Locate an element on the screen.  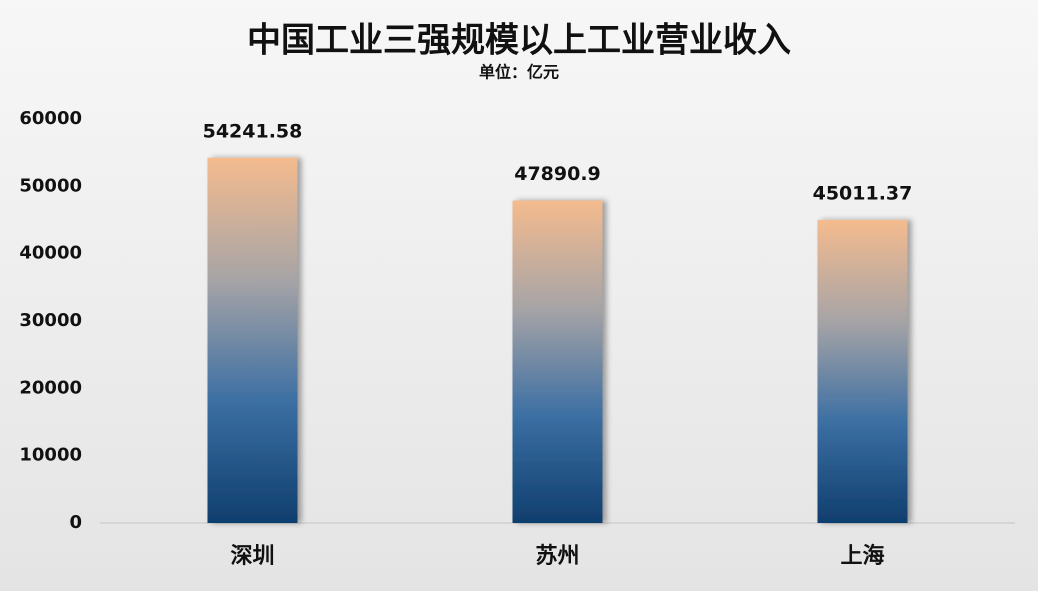
y-tick-label: 60000 is located at coordinates (50, 118).